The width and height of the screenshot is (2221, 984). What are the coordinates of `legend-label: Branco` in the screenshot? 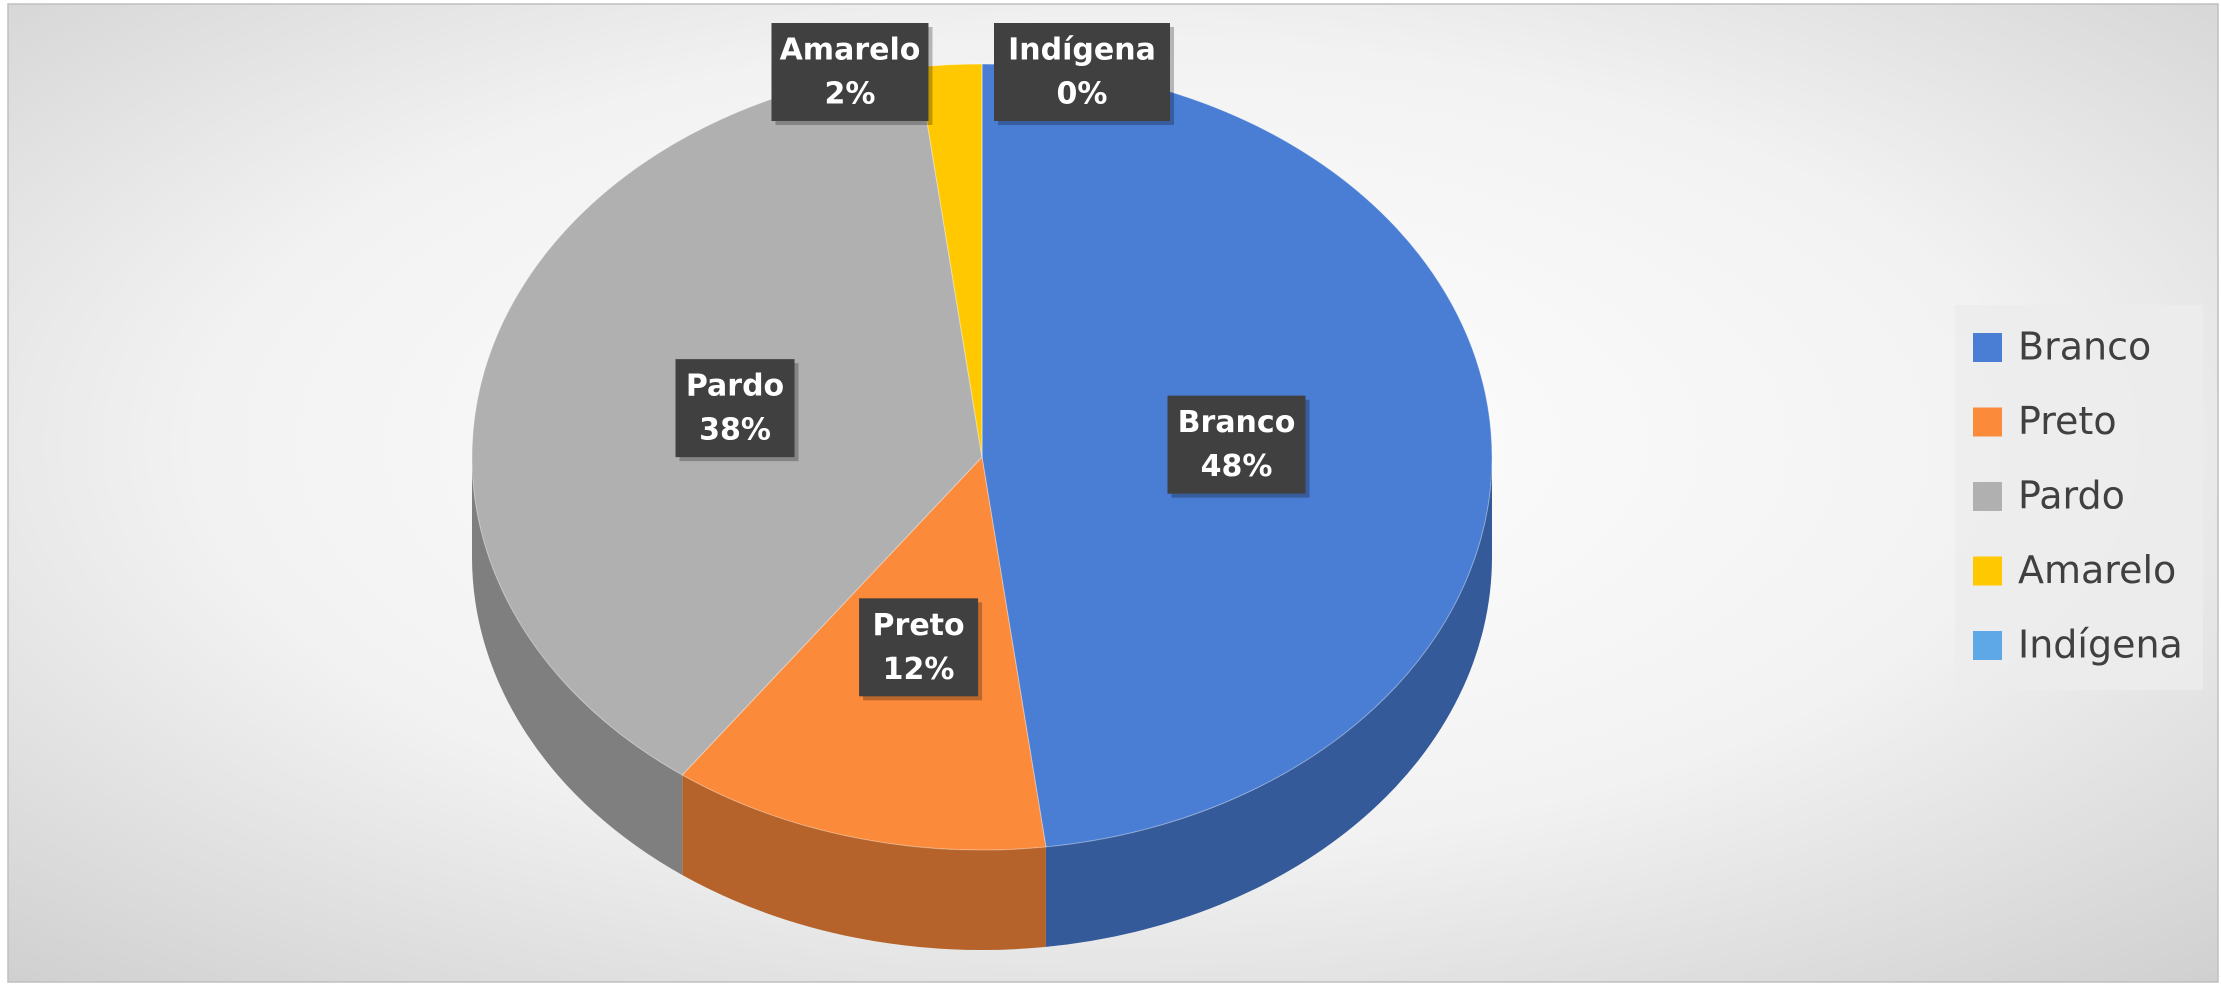 It's located at (2084, 347).